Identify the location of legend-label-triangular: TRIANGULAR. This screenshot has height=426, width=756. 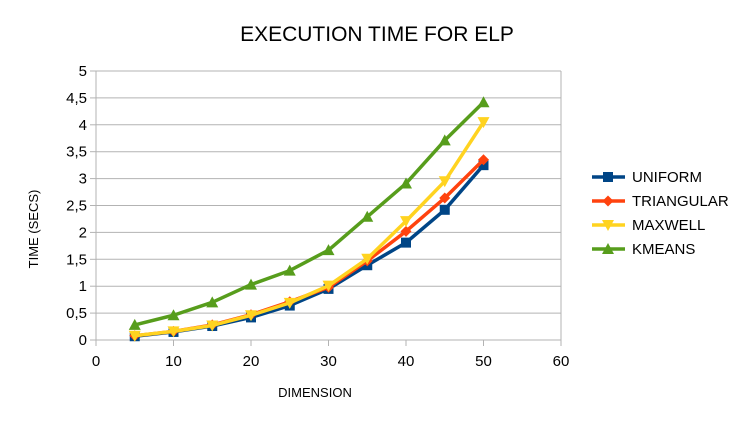
(680, 201).